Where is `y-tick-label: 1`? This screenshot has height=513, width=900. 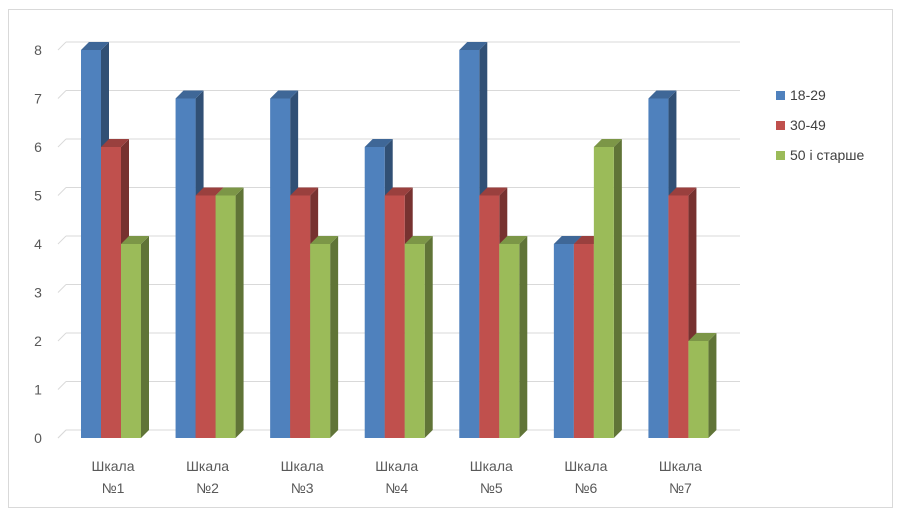
y-tick-label: 1 is located at coordinates (38, 390).